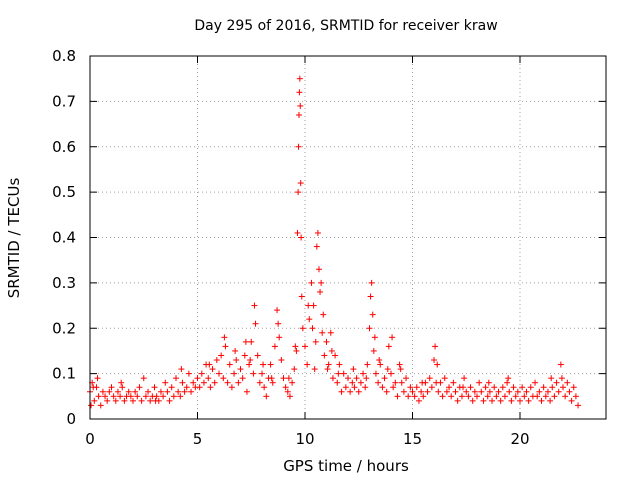  What do you see at coordinates (64, 56) in the screenshot?
I see `y-tick-label: 0.8` at bounding box center [64, 56].